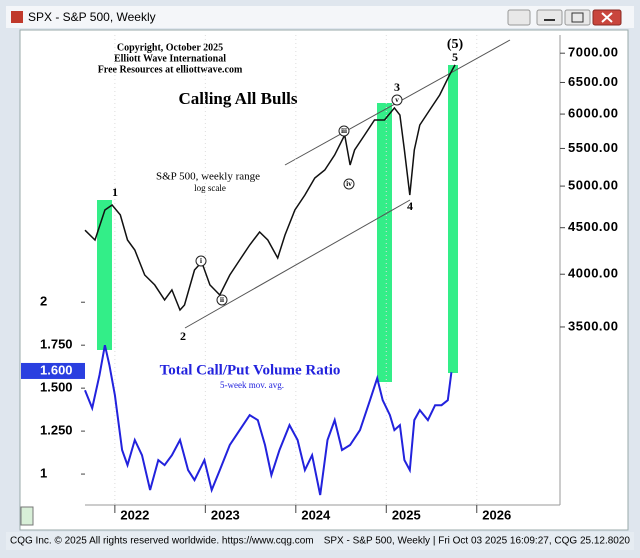  What do you see at coordinates (56, 430) in the screenshot?
I see `y2-tick-label: 1.250` at bounding box center [56, 430].